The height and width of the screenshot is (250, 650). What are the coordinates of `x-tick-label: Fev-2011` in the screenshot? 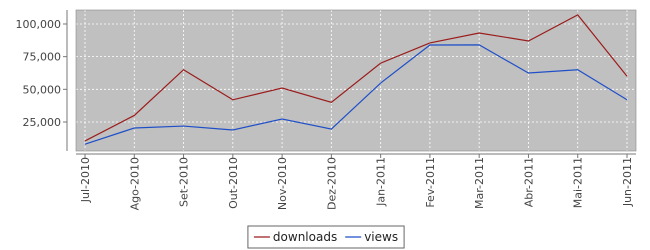 It's located at (430, 182).